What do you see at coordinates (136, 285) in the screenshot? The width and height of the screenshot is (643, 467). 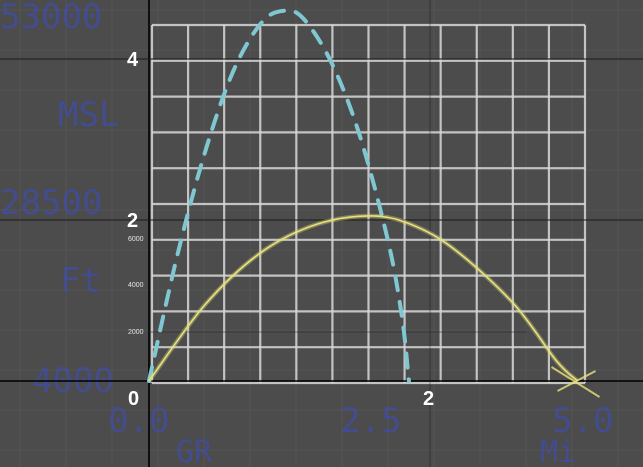 I see `inner-y-tick-4000: 4000` at bounding box center [136, 285].